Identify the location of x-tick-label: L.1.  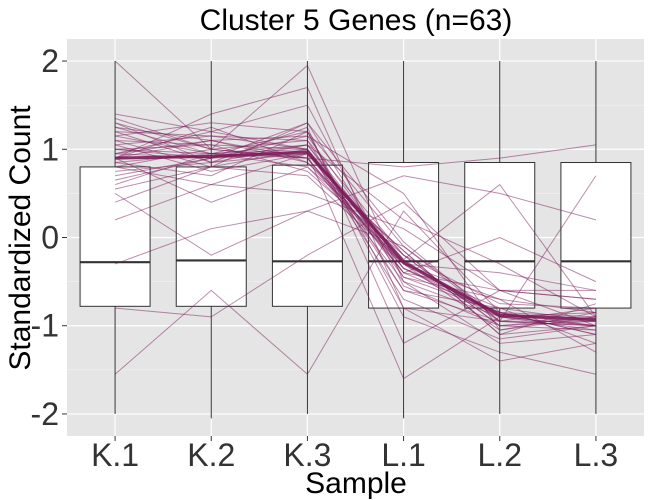
(403, 455).